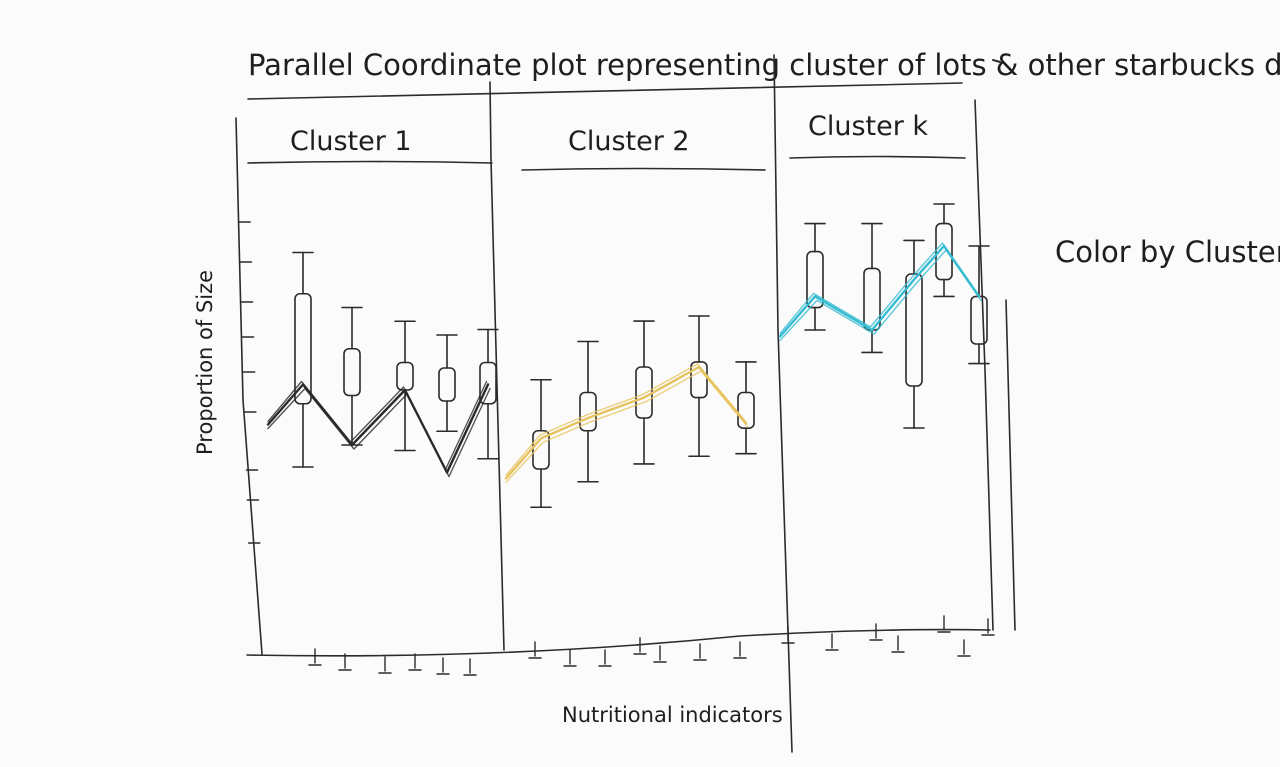 The height and width of the screenshot is (767, 1280). I want to click on y-axis-line, so click(249, 386).